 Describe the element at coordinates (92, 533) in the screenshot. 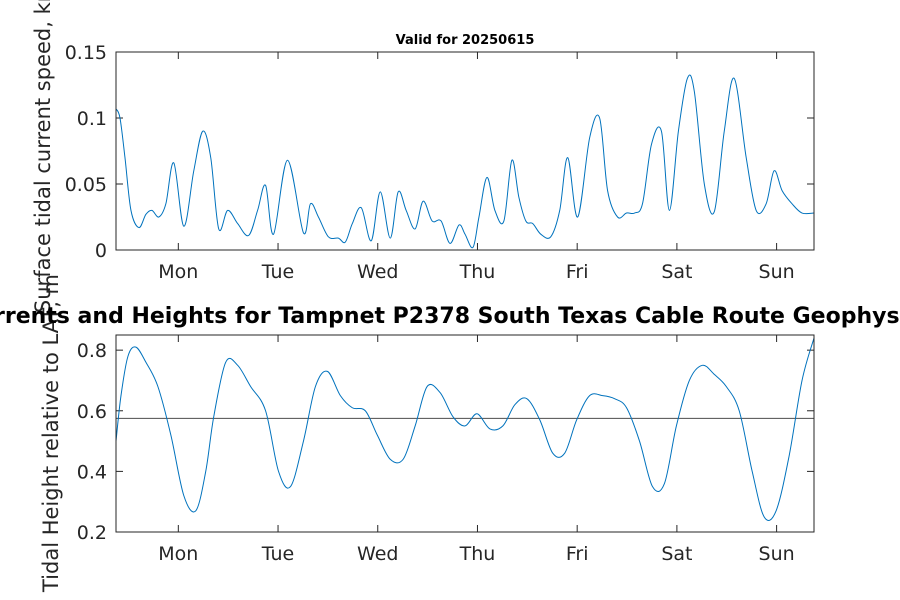

I see `tidal-height-y-tick-label: 0.2` at that location.